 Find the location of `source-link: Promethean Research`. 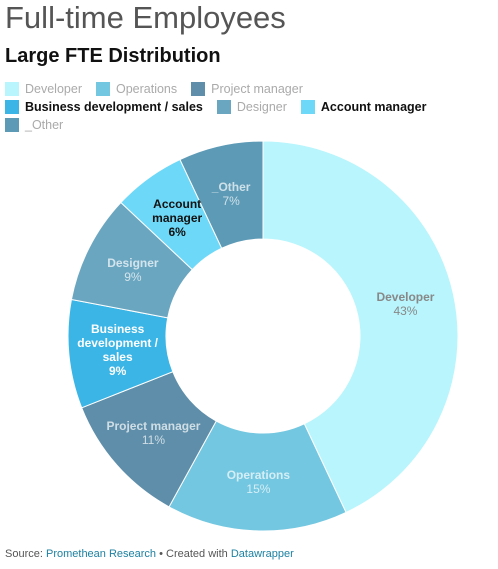

source-link: Promethean Research is located at coordinates (101, 554).